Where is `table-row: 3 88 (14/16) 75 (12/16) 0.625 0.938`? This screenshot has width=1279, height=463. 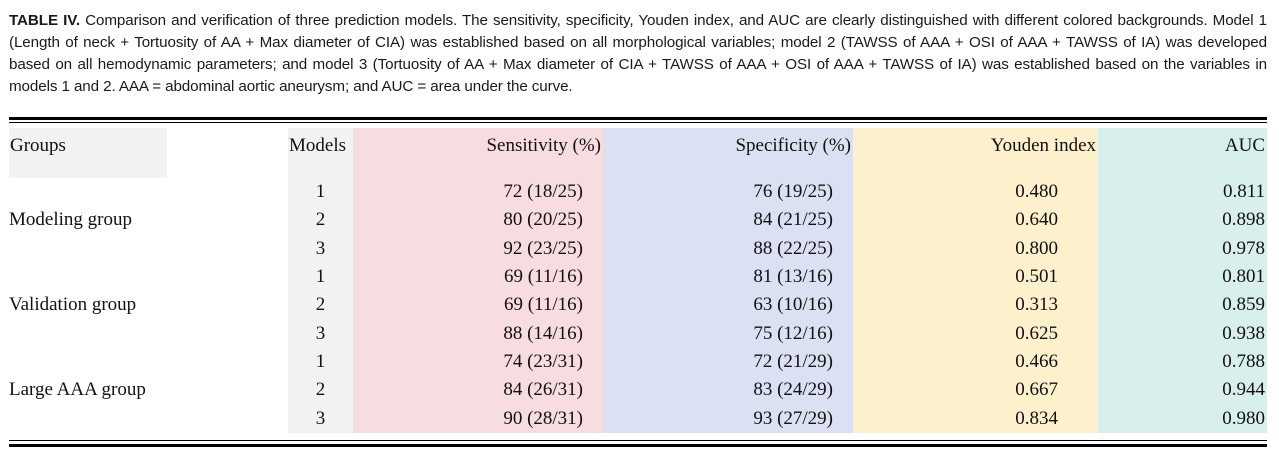
table-row: 3 88 (14/16) 75 (12/16) 0.625 0.938 is located at coordinates (638, 333).